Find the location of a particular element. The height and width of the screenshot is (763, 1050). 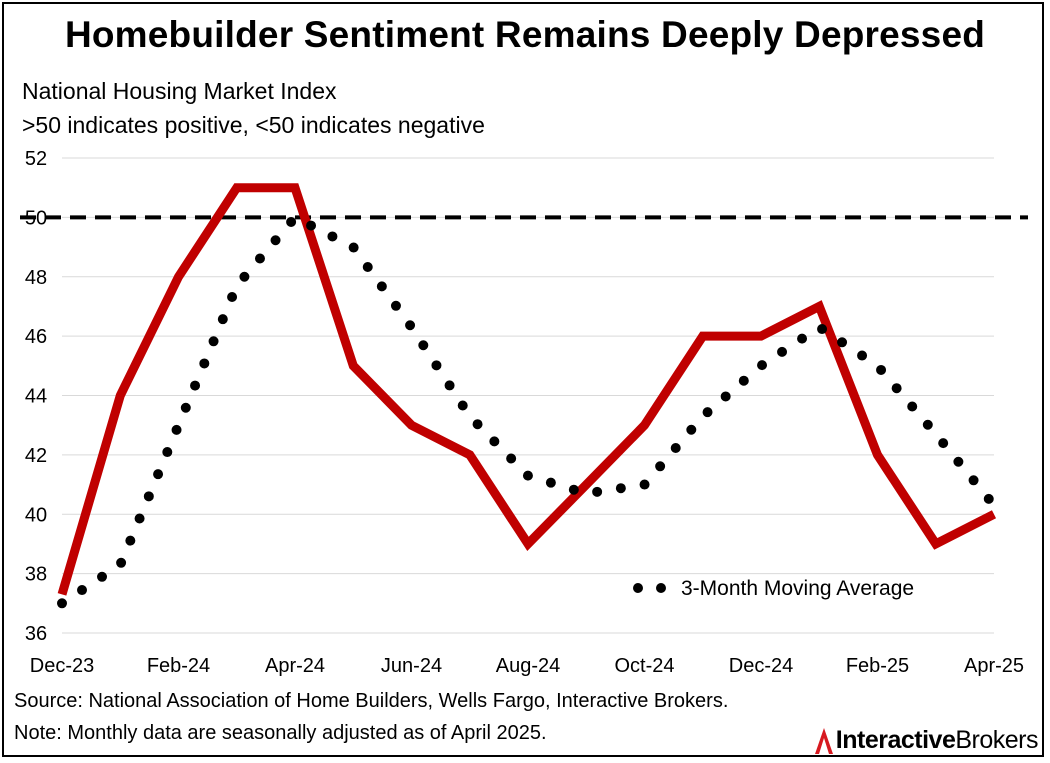

x-tick-label: Apr-24 is located at coordinates (295, 666).